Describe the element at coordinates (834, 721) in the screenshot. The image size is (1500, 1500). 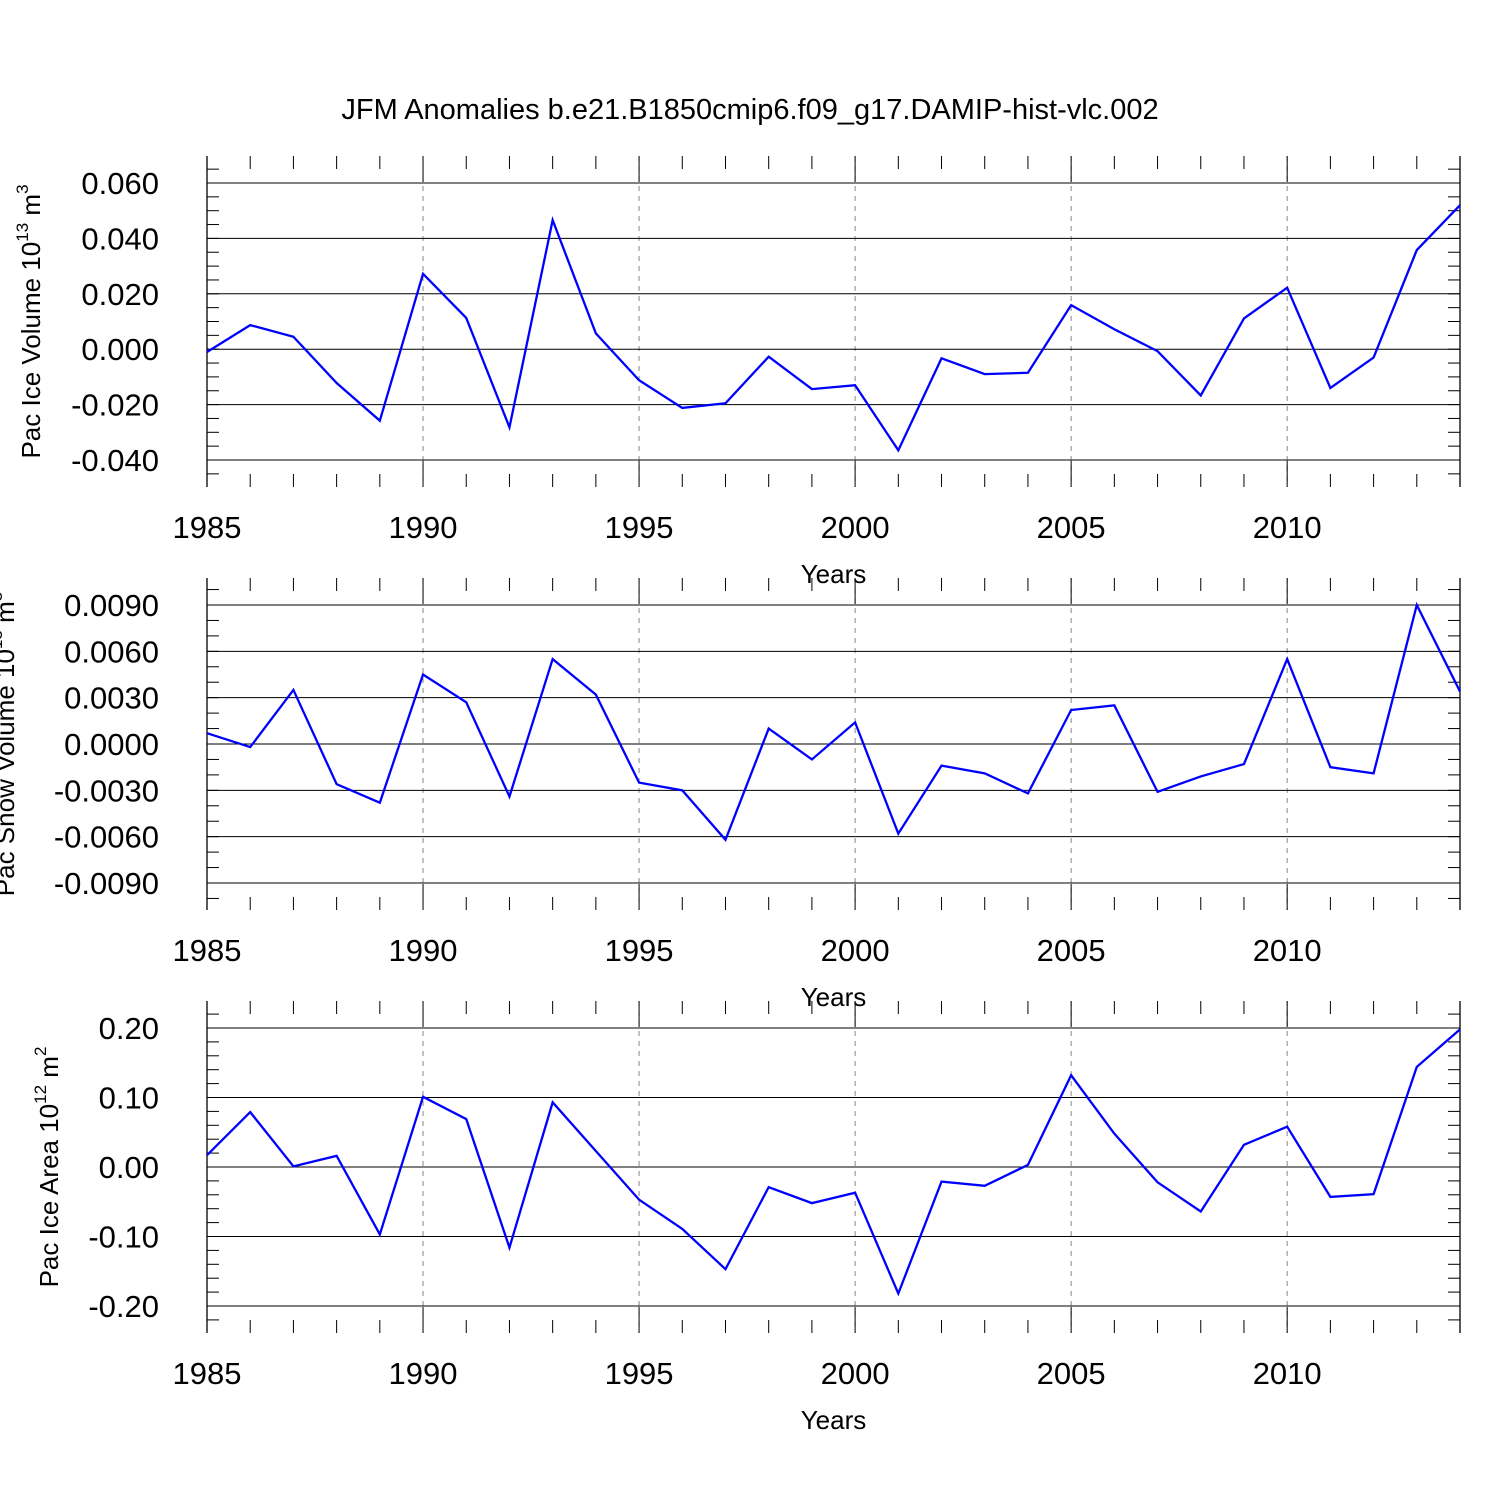
I see `series-line-pac-snow-volume` at that location.